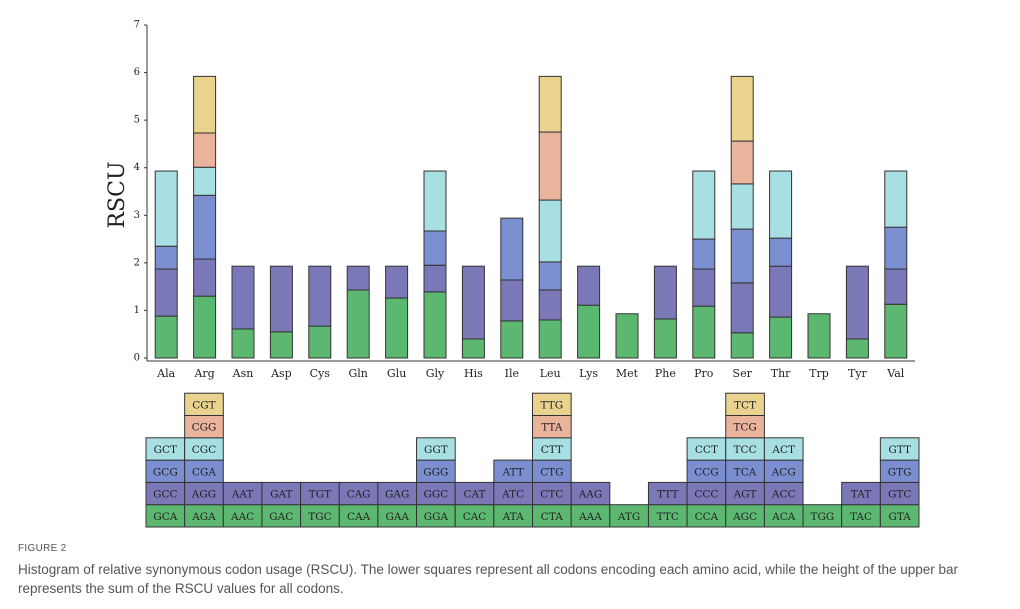 The width and height of the screenshot is (1020, 609). Describe the element at coordinates (706, 495) in the screenshot. I see `codon-label: CCC` at that location.